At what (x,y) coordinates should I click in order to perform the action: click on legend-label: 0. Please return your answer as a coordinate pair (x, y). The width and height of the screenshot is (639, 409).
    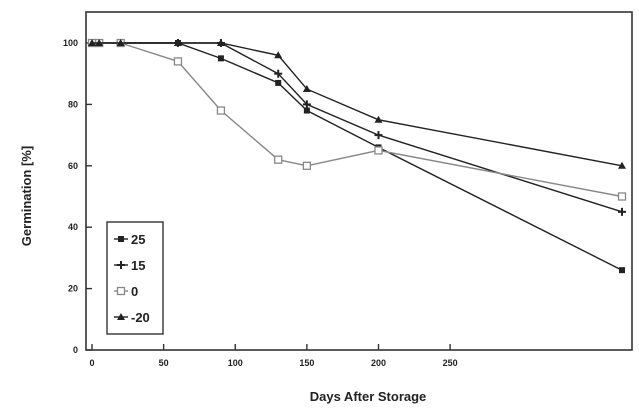
    Looking at the image, I should click on (134, 291).